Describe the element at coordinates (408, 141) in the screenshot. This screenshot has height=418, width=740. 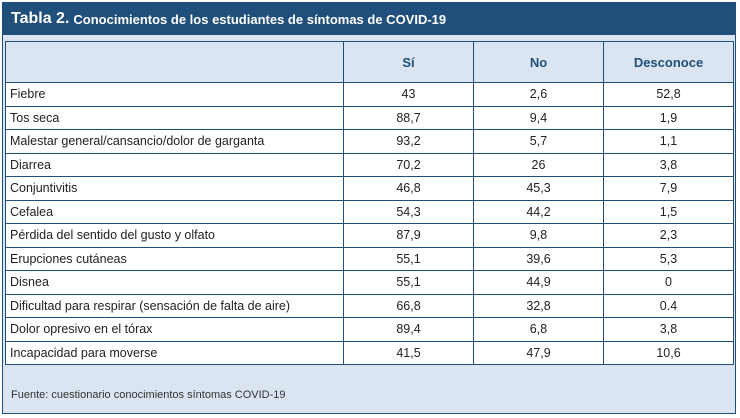
I see `si-cell: 93,2` at that location.